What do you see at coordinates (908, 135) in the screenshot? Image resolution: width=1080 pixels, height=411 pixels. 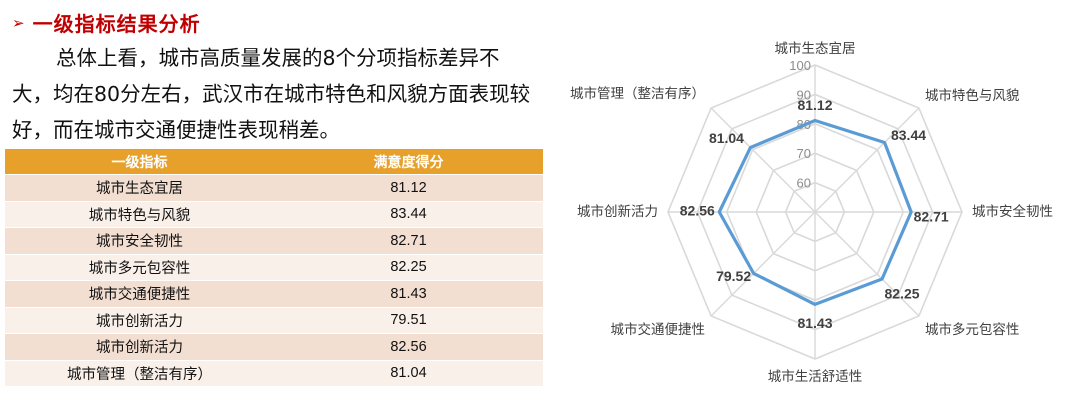 I see `value-label: 83.44` at bounding box center [908, 135].